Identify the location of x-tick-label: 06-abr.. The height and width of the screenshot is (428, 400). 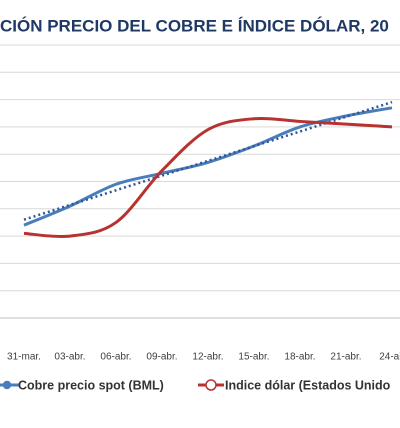
(115, 357).